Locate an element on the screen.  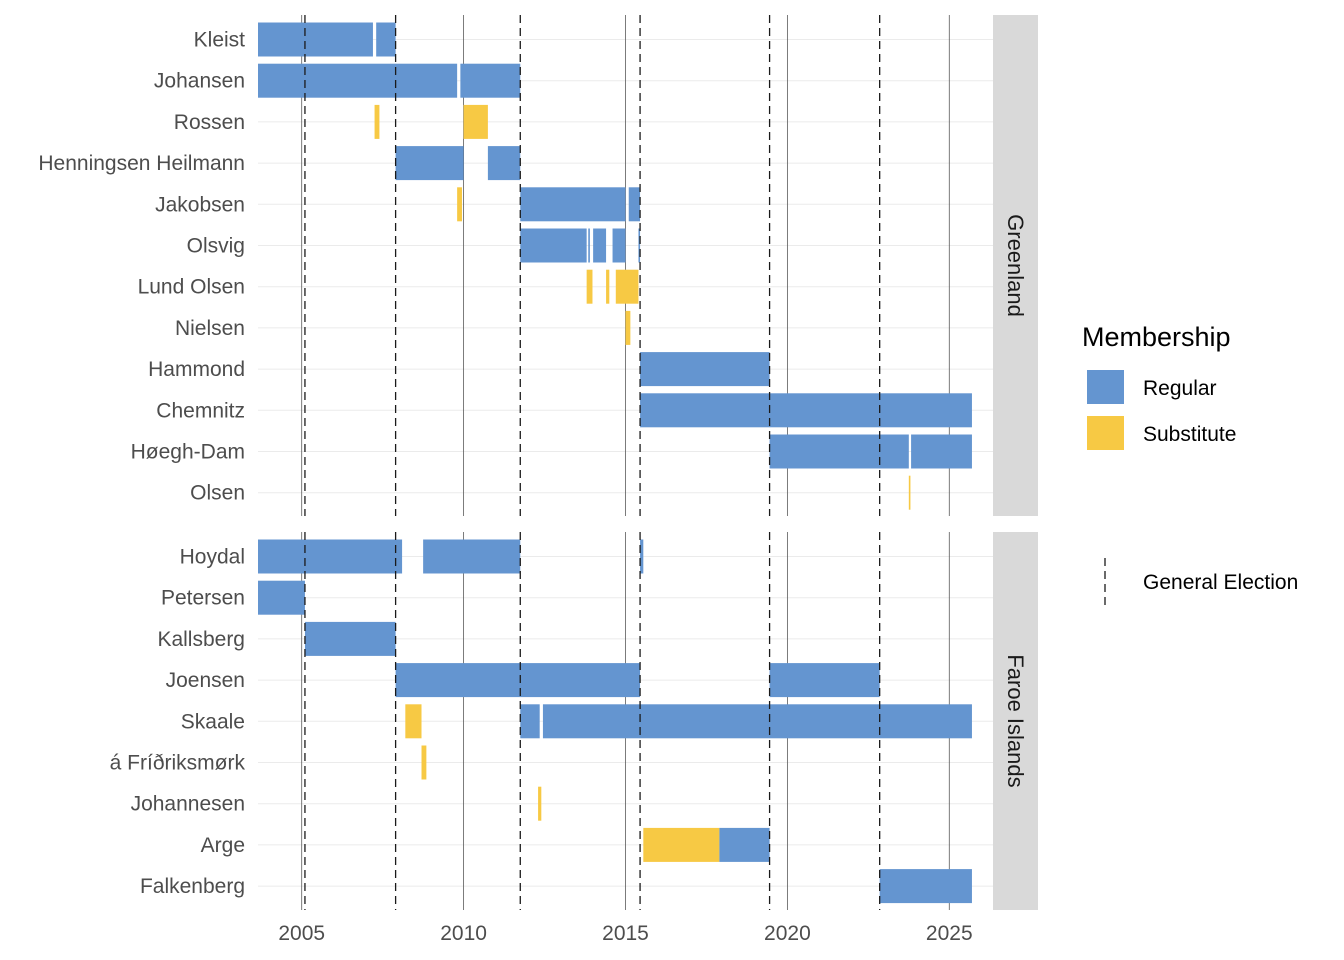
x-tick-label: 2025 is located at coordinates (949, 933).